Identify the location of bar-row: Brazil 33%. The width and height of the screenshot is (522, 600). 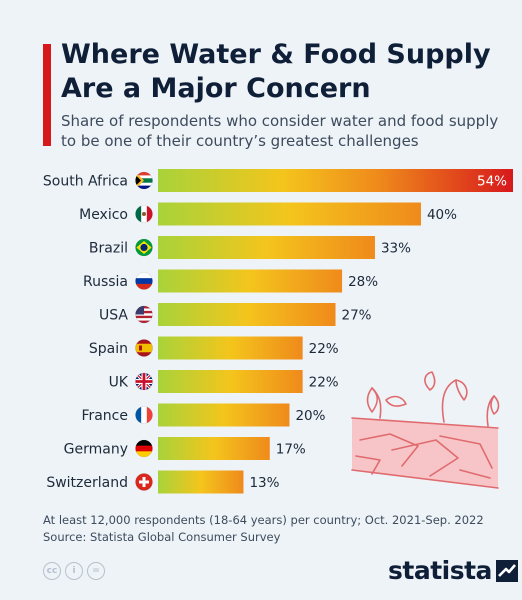
(250, 247).